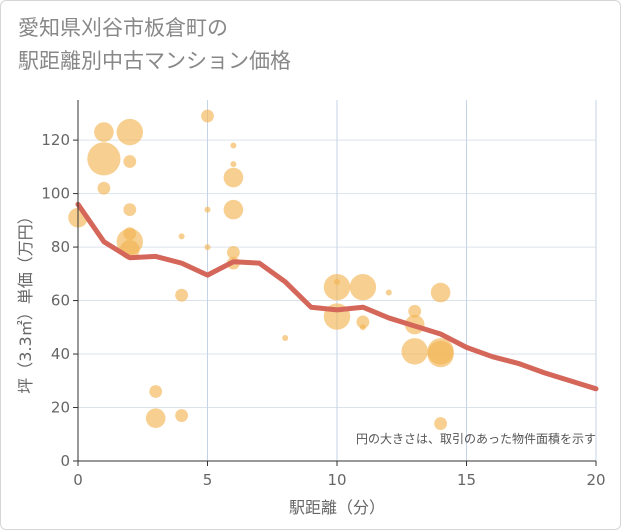 This screenshot has width=621, height=530. I want to click on y-tick-label: 60, so click(60, 301).